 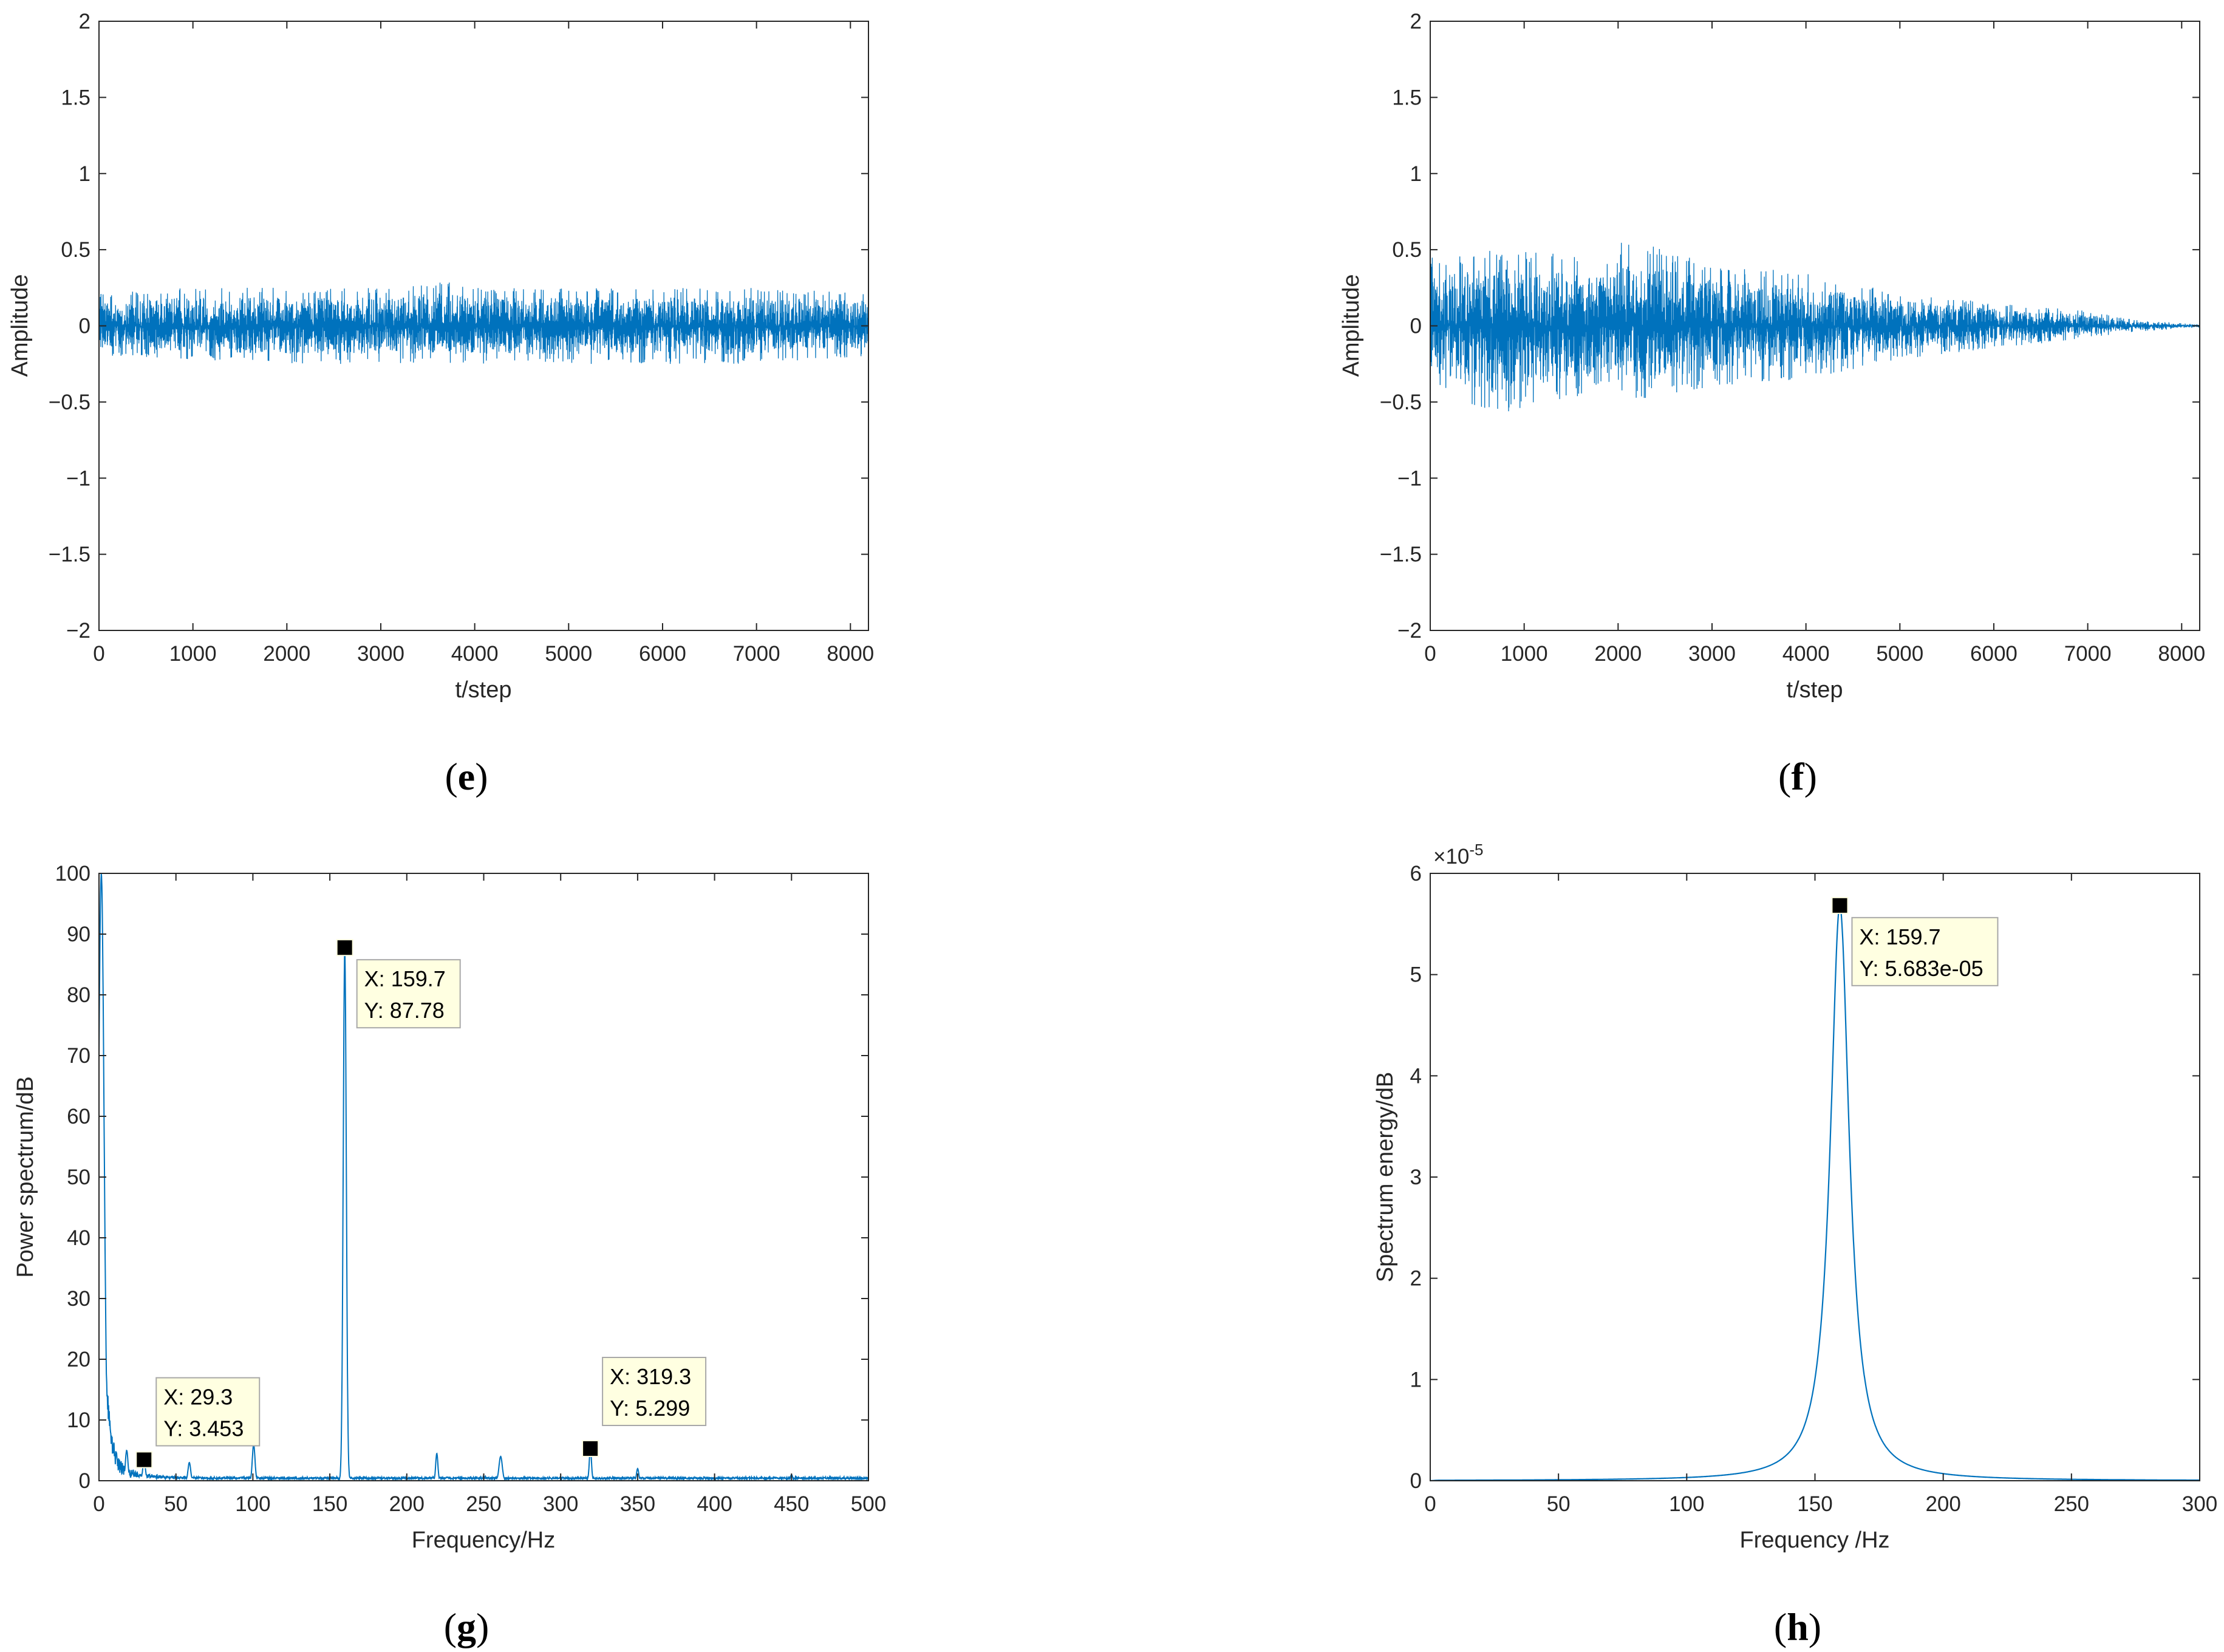 What do you see at coordinates (78, 631) in the screenshot?
I see `chart-e-ytick-label: −2` at bounding box center [78, 631].